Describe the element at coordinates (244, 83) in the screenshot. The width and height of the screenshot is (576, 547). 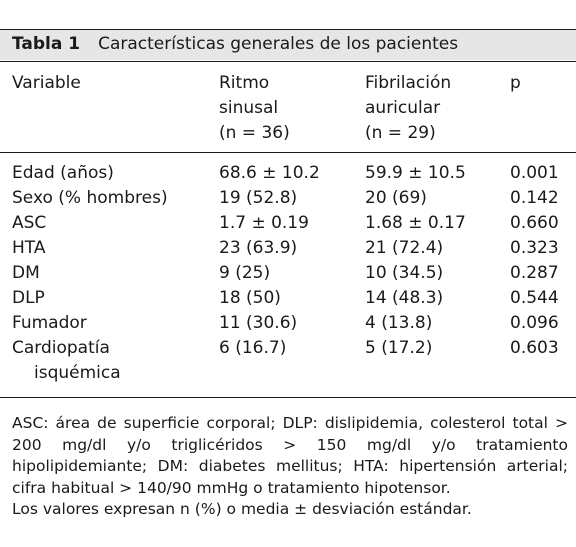
I see `header-ritmo-line1: Ritmo` at that location.